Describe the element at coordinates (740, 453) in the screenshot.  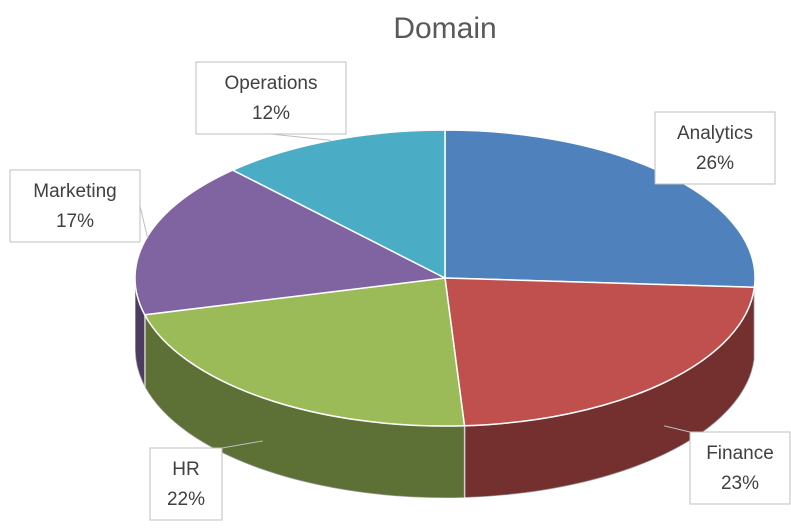
I see `category-label: Finance` at that location.